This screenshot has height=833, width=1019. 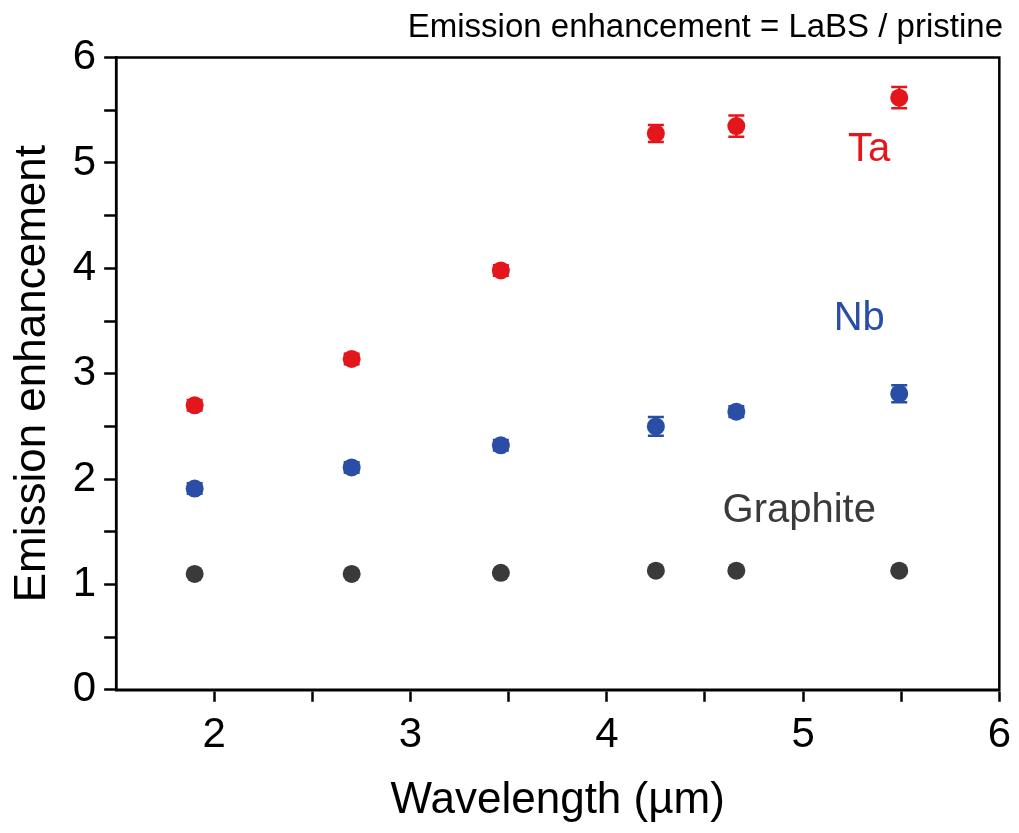 What do you see at coordinates (84, 687) in the screenshot?
I see `y-tick-label: 0` at bounding box center [84, 687].